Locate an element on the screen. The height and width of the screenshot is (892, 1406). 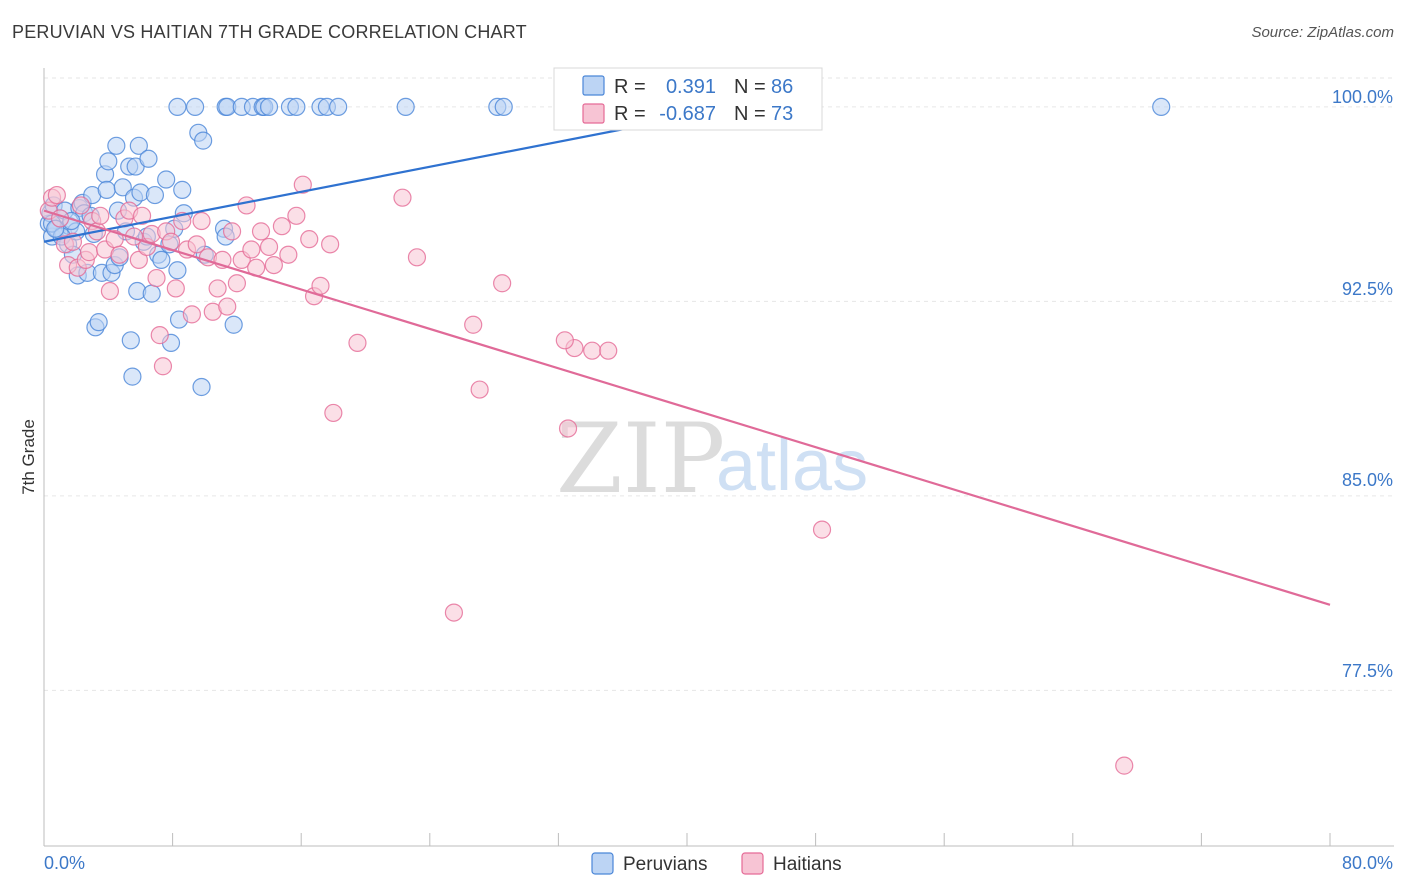
y-tick-label: 85.0% is located at coordinates (1367, 480).